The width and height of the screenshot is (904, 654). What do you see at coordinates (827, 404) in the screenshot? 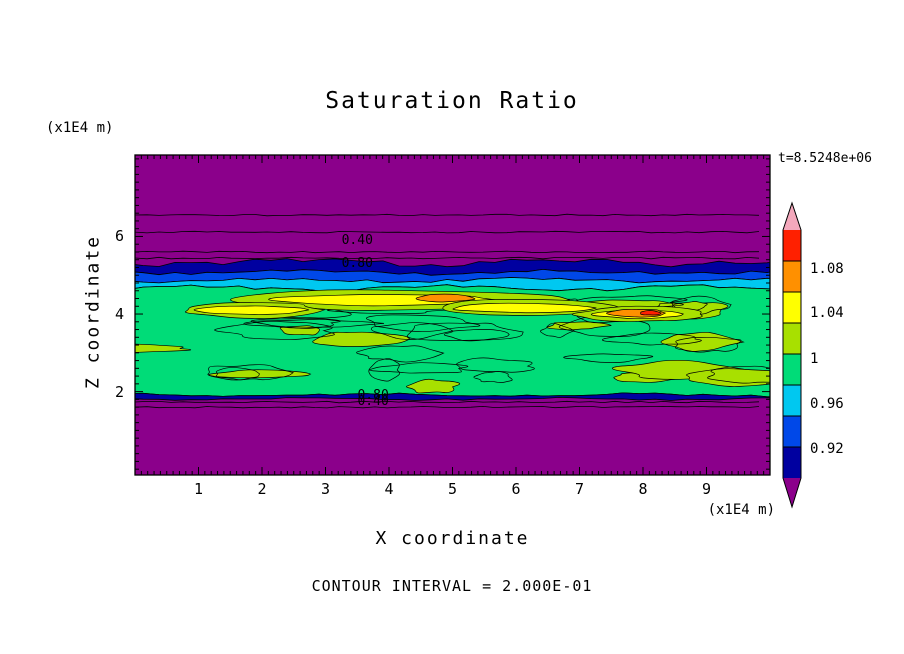
I see `colorbar-tick-label: 0.96` at bounding box center [827, 404].